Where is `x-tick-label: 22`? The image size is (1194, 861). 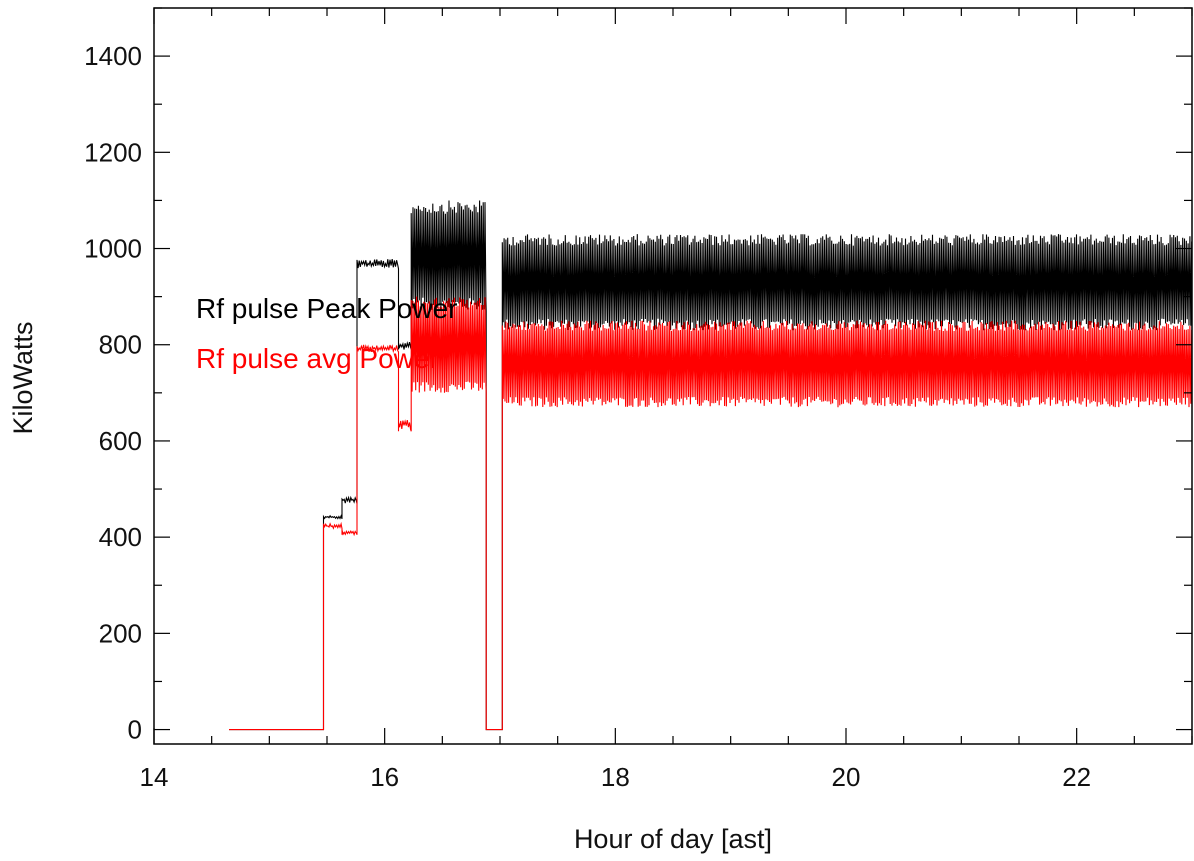 x-tick-label: 22 is located at coordinates (1076, 777).